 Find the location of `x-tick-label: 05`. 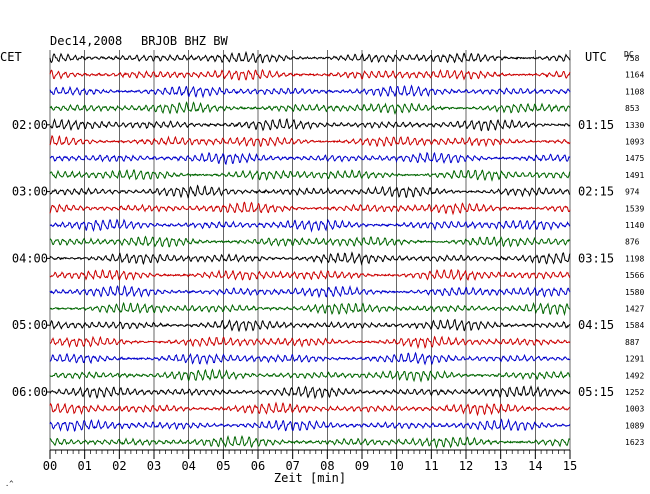

x-tick-label: 05 is located at coordinates (223, 466).